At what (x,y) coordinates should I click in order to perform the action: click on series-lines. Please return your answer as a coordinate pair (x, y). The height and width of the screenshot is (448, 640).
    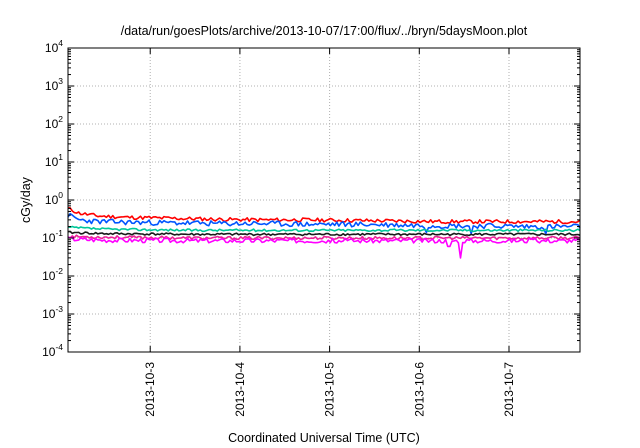
    Looking at the image, I should click on (324, 233).